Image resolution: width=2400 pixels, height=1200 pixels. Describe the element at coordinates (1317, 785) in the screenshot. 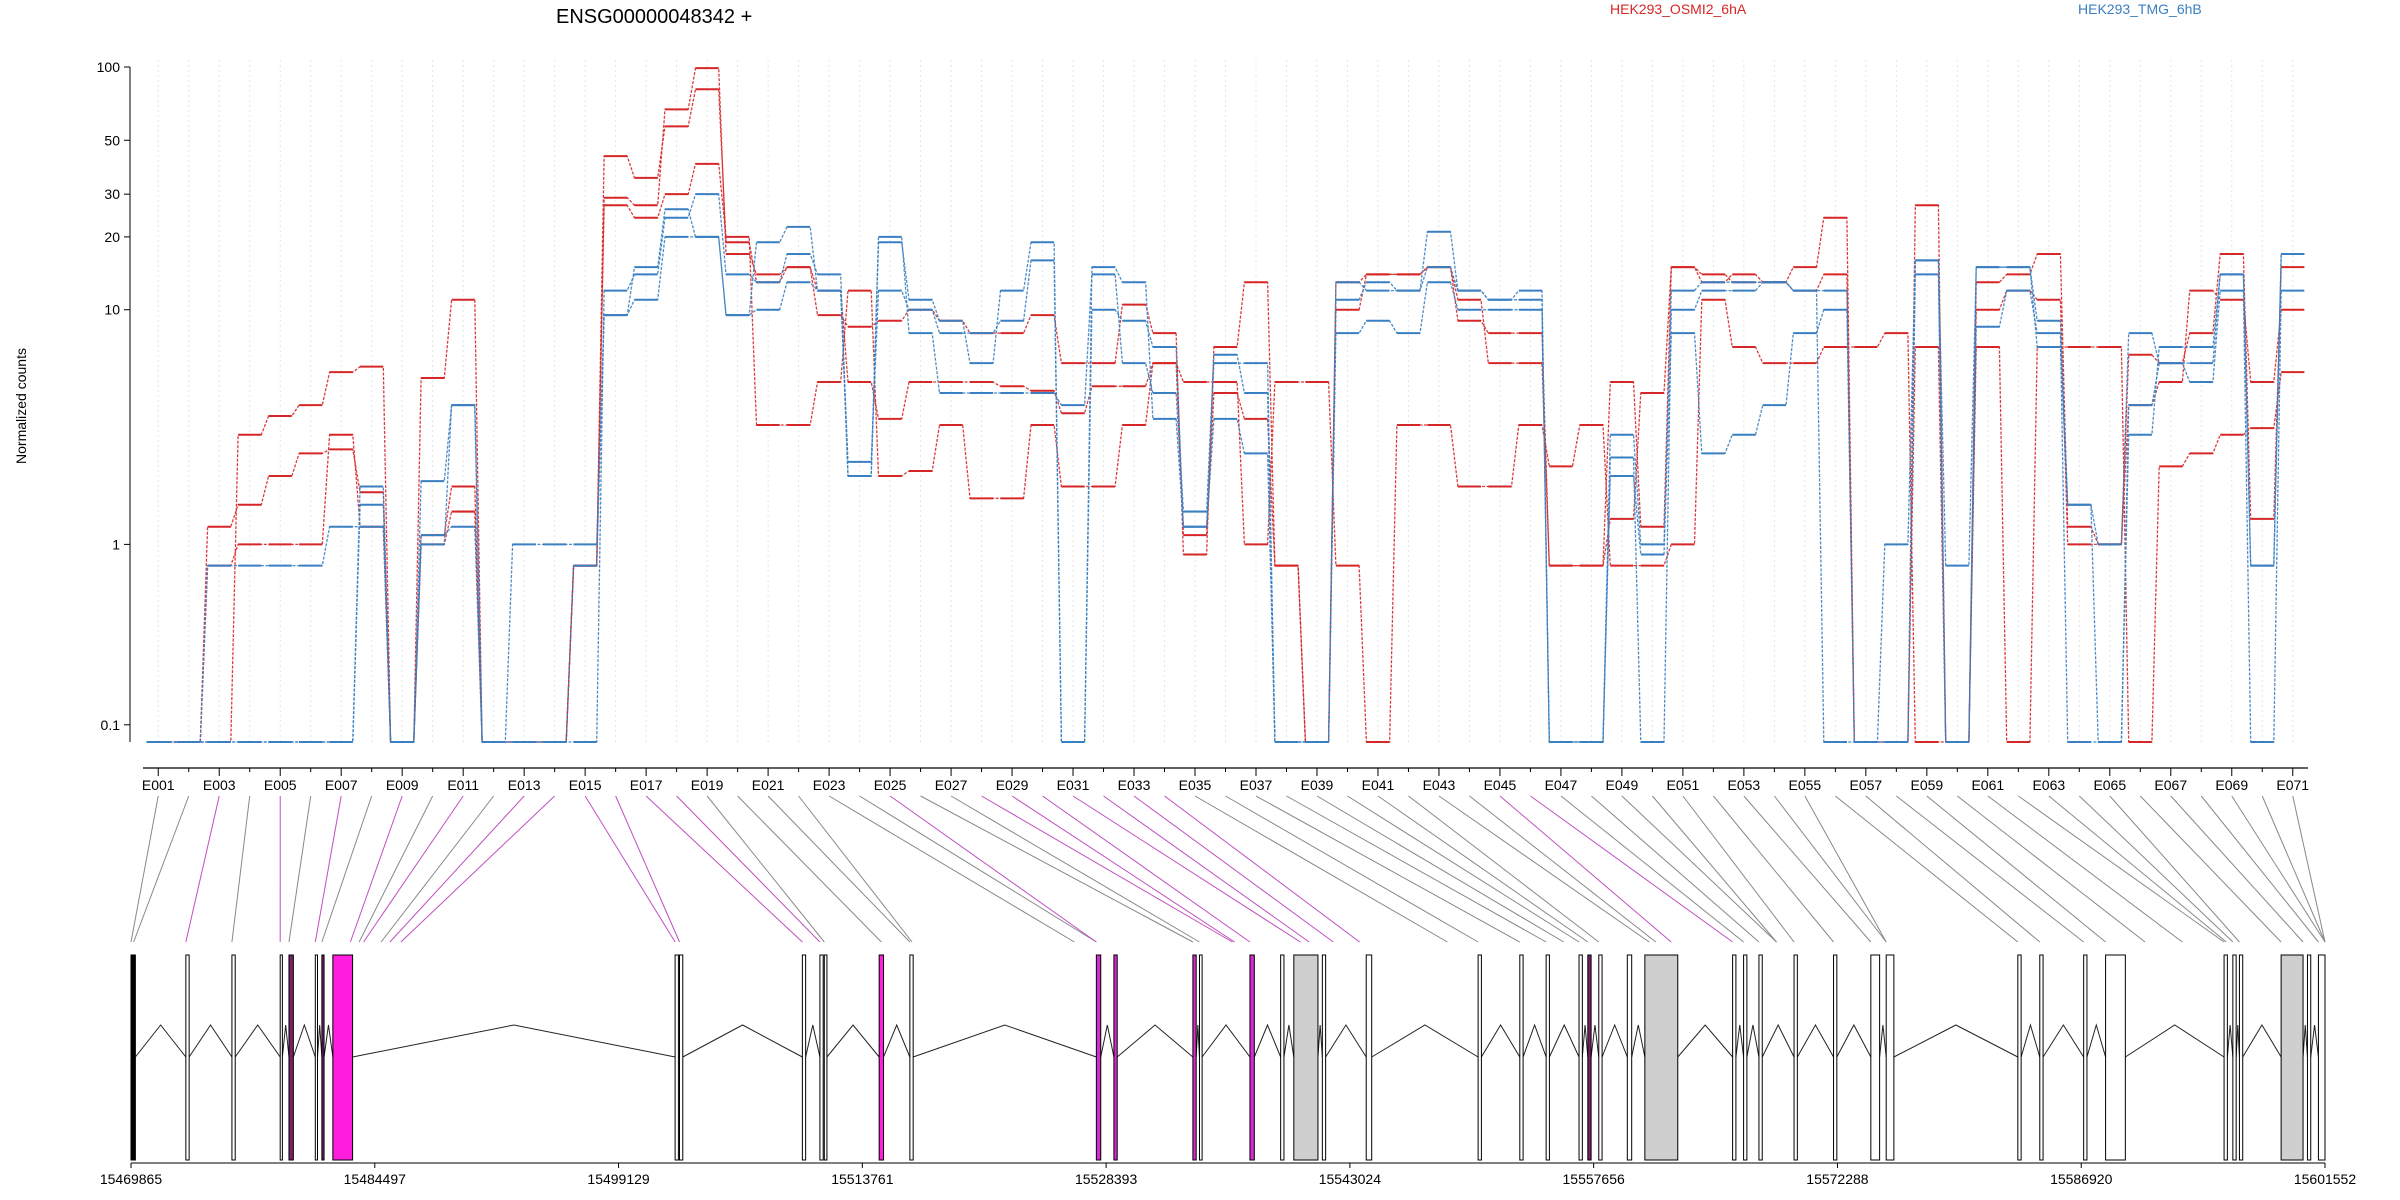

I see `x-tick-label: E039` at that location.